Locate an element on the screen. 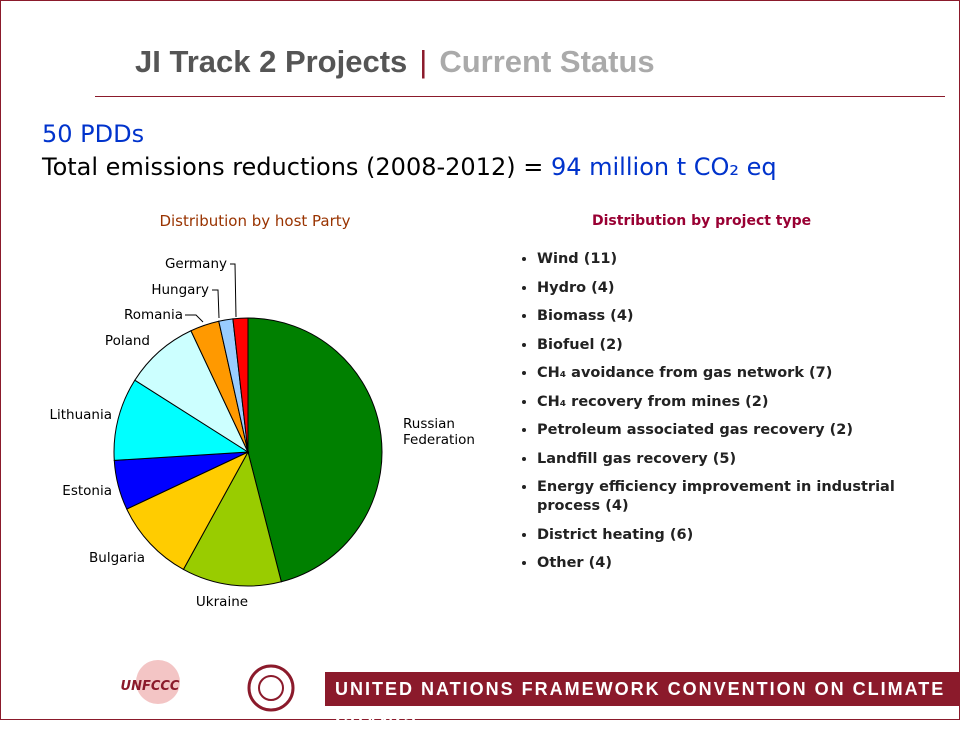  slice-label: Germany is located at coordinates (196, 264).